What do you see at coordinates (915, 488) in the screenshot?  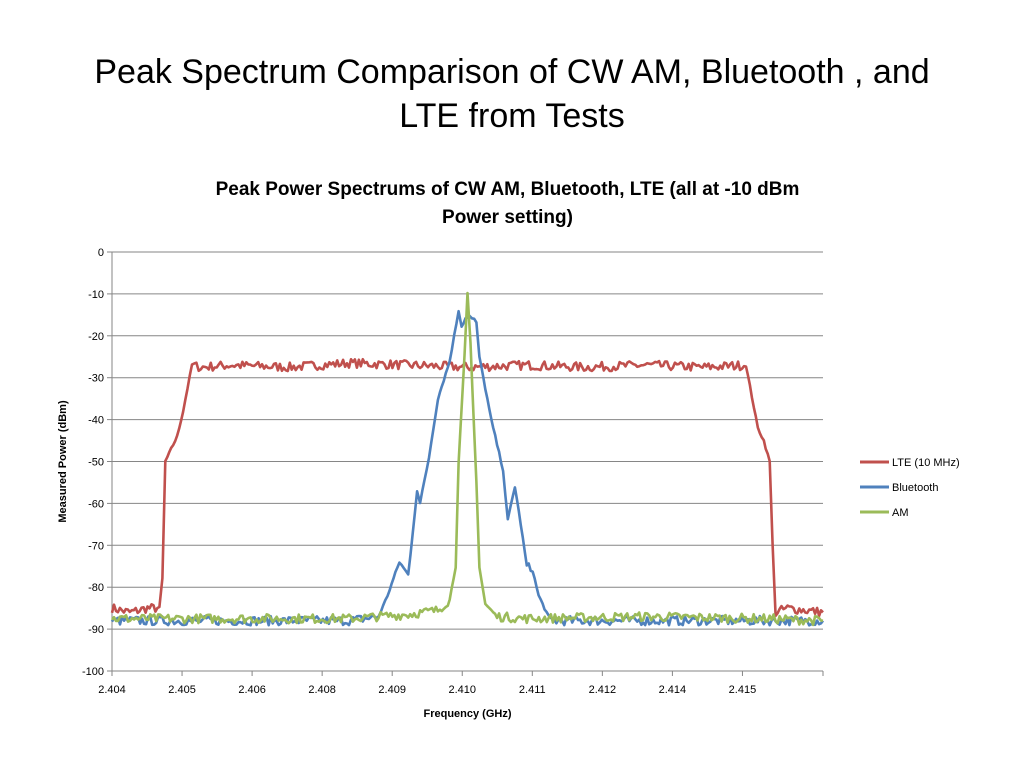 I see `legend-label-bluetooth: Bluetooth` at bounding box center [915, 488].